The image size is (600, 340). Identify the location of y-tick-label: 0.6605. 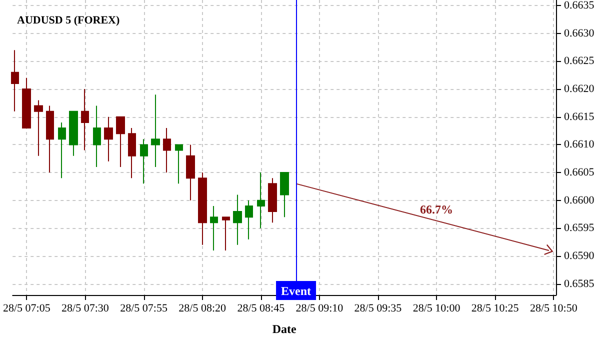
(579, 172).